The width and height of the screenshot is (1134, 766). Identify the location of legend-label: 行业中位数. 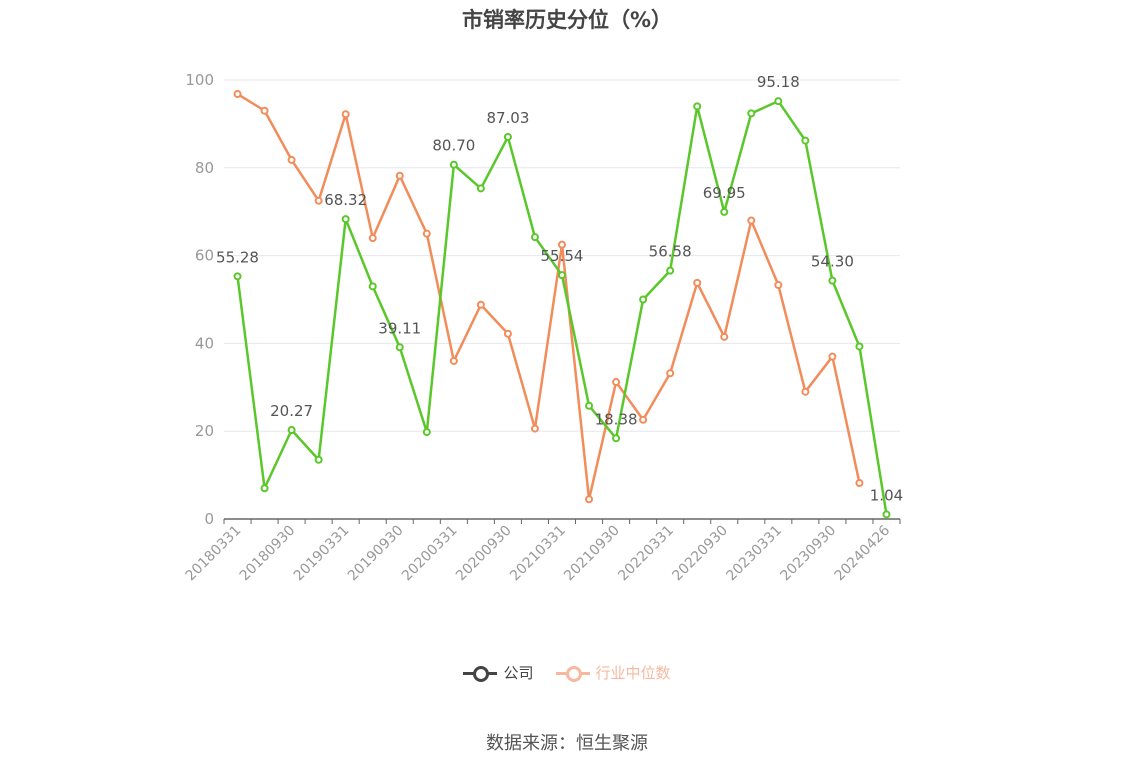
(633, 673).